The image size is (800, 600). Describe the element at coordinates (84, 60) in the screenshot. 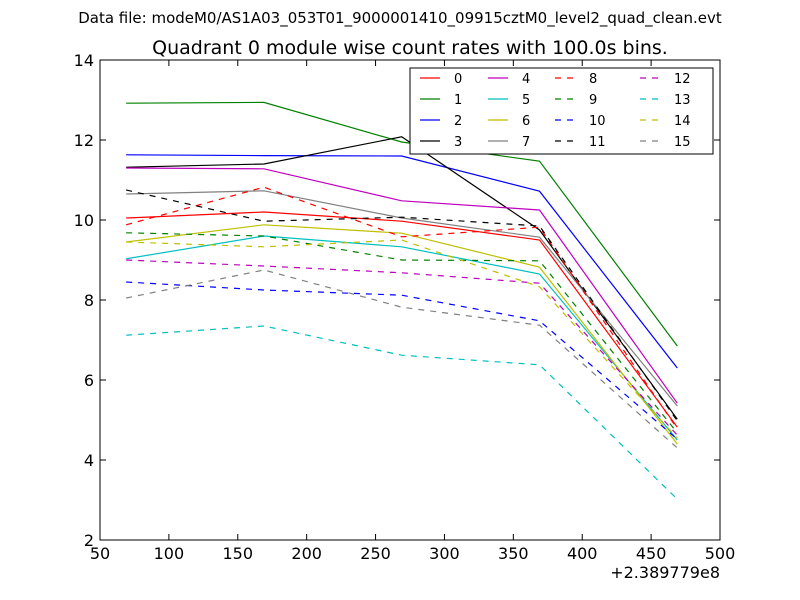

I see `y-tick-label: 14` at that location.